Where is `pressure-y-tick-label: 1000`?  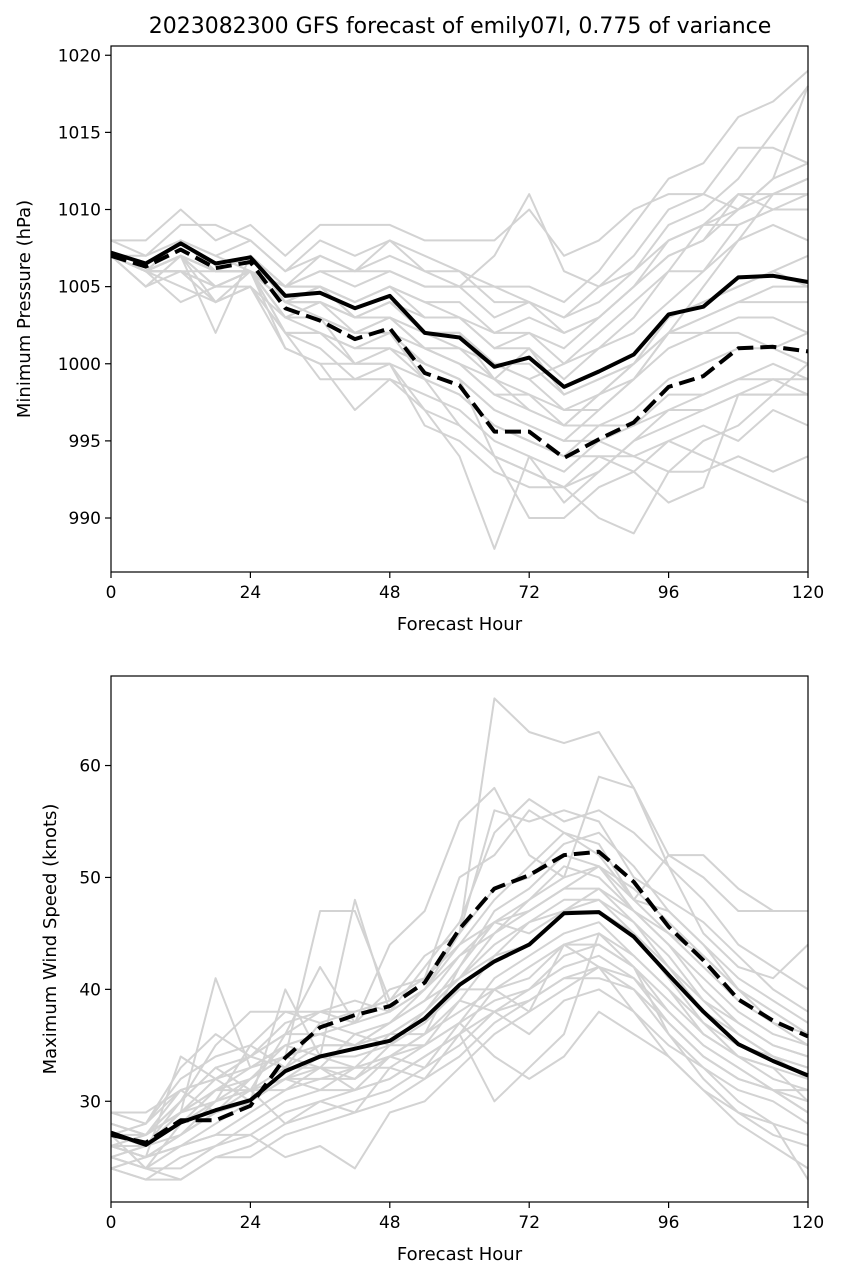 pressure-y-tick-label: 1000 is located at coordinates (79, 365).